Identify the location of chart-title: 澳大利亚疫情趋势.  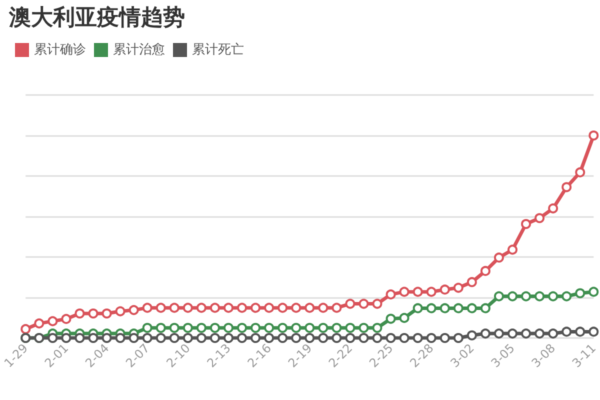
(96, 18).